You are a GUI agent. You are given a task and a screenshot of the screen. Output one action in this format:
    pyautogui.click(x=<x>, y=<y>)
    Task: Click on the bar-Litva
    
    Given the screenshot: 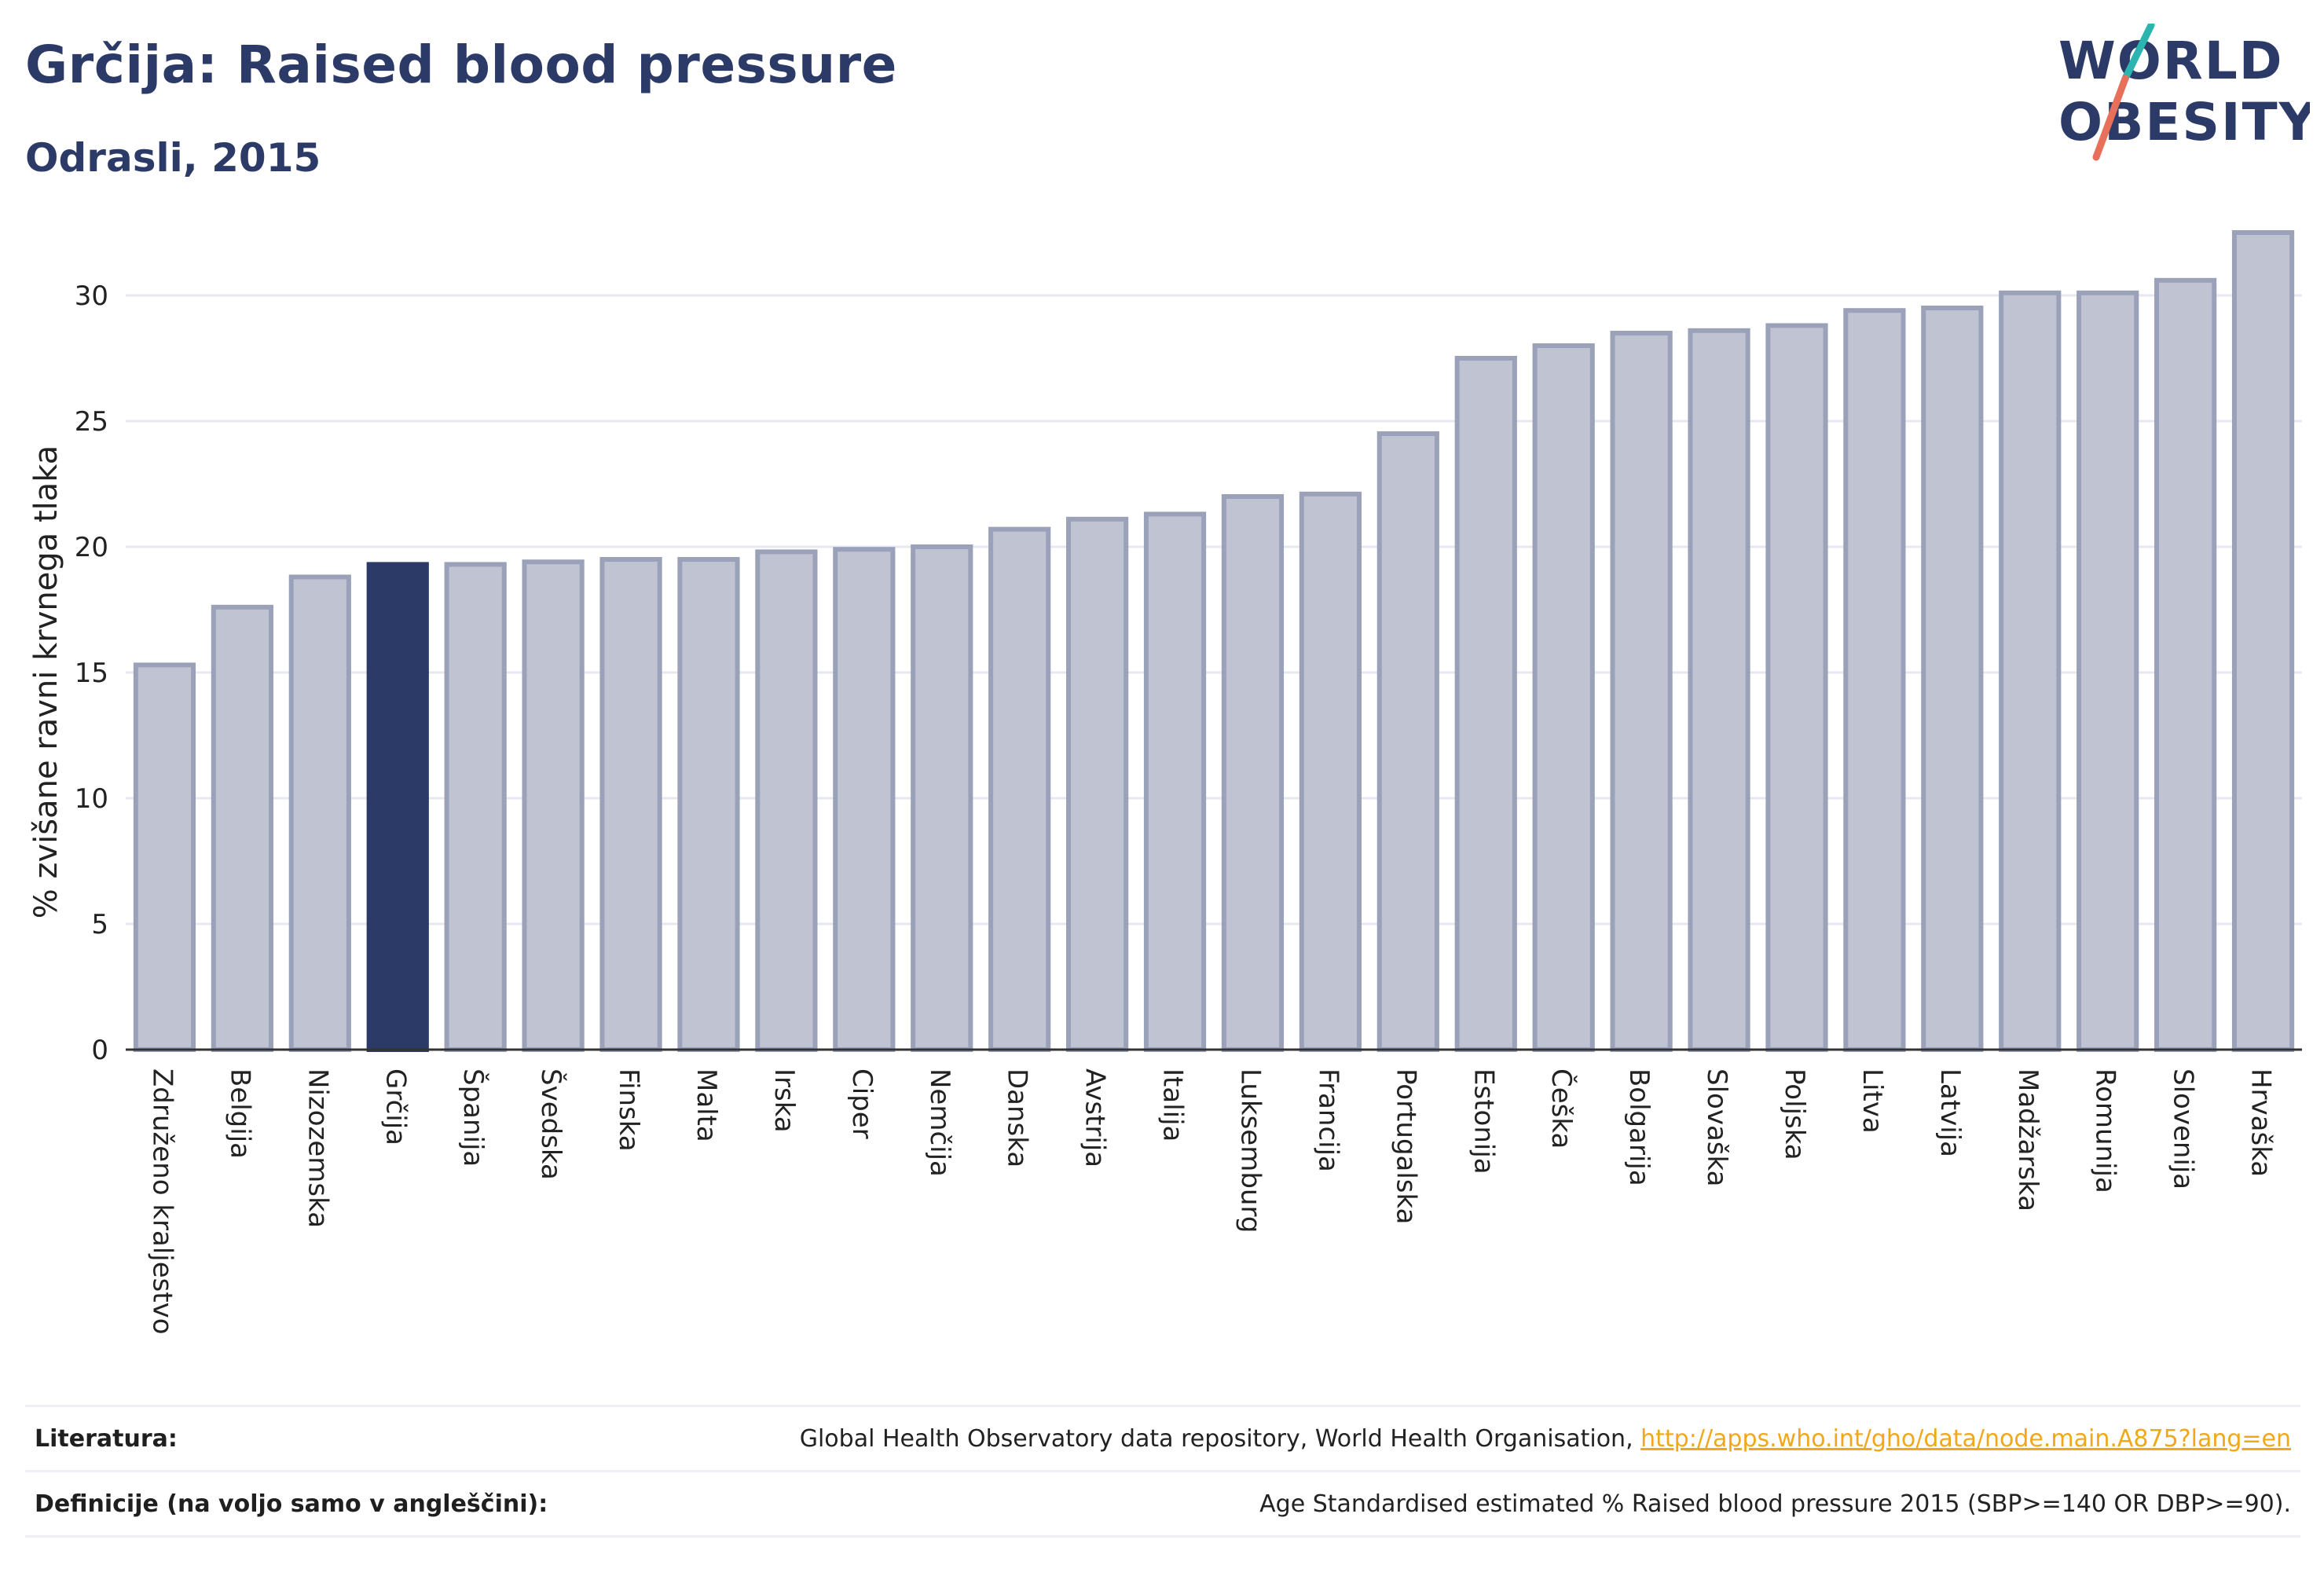 What is the action you would take?
    pyautogui.click(x=1874, y=680)
    